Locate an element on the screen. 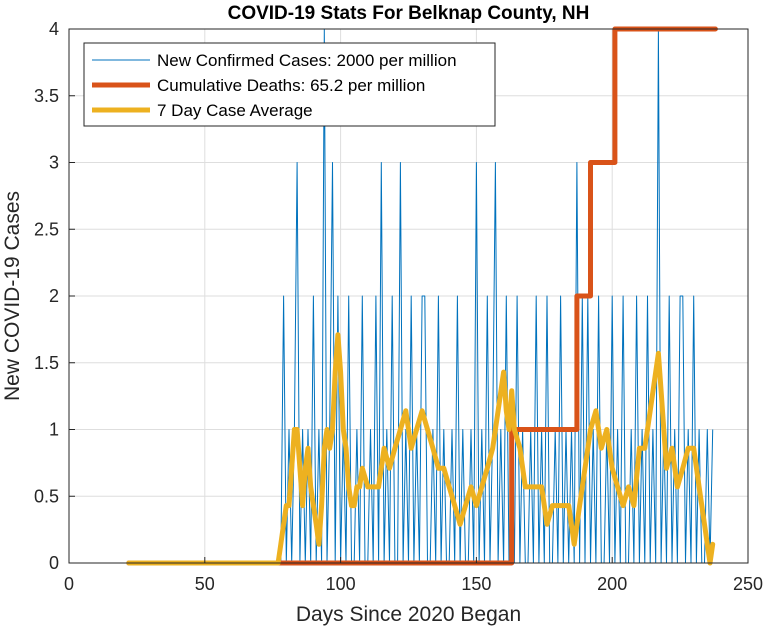  legend-box is located at coordinates (289, 84).